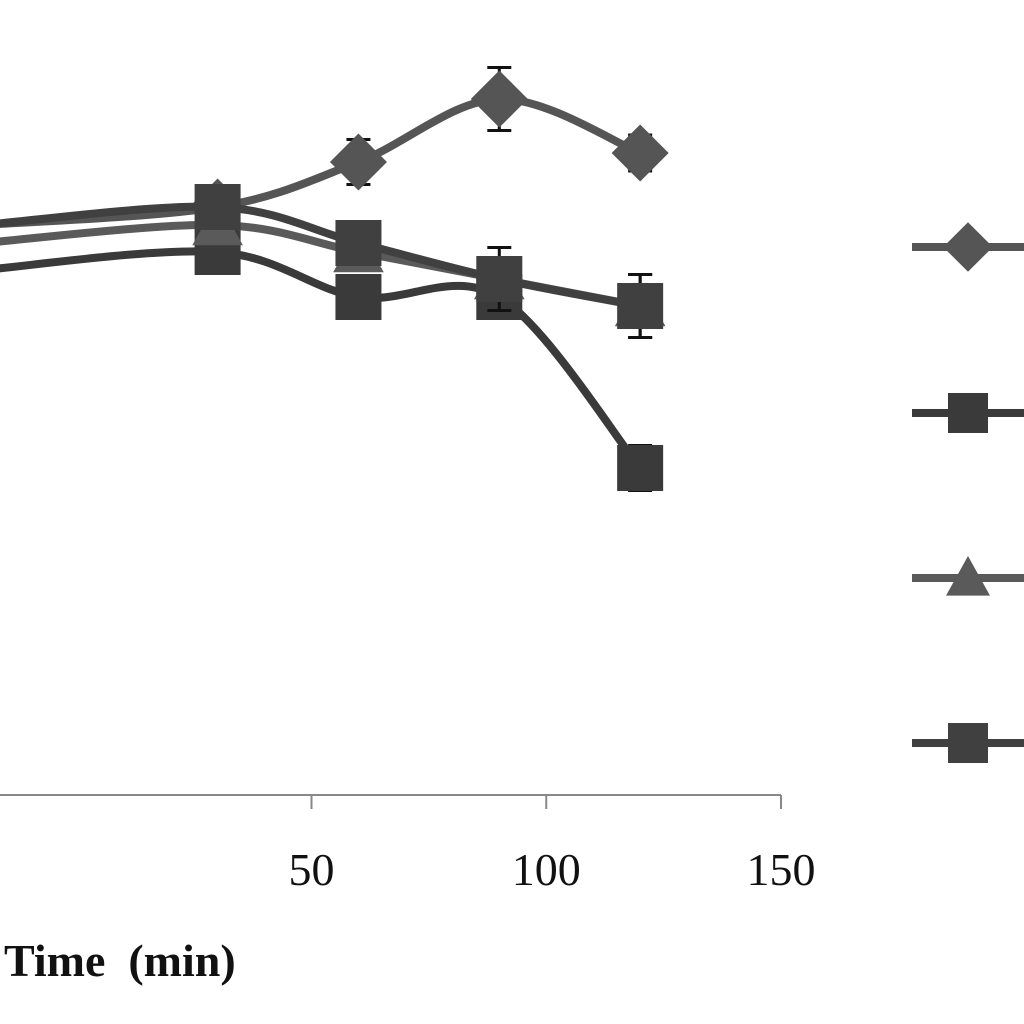 The image size is (1024, 1024). I want to click on series-1-line, so click(322, 161).